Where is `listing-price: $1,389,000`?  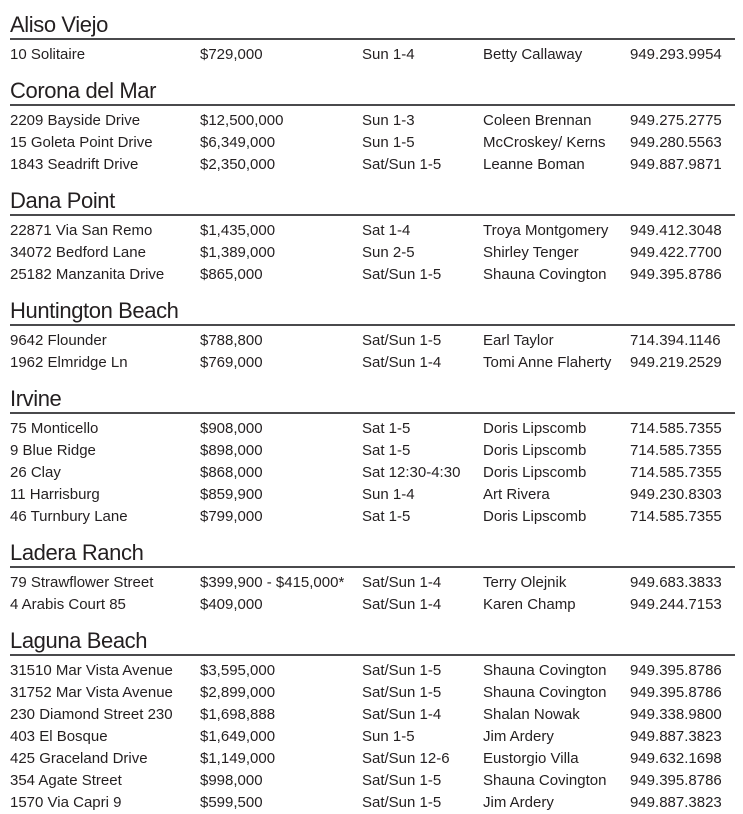 listing-price: $1,389,000 is located at coordinates (238, 252).